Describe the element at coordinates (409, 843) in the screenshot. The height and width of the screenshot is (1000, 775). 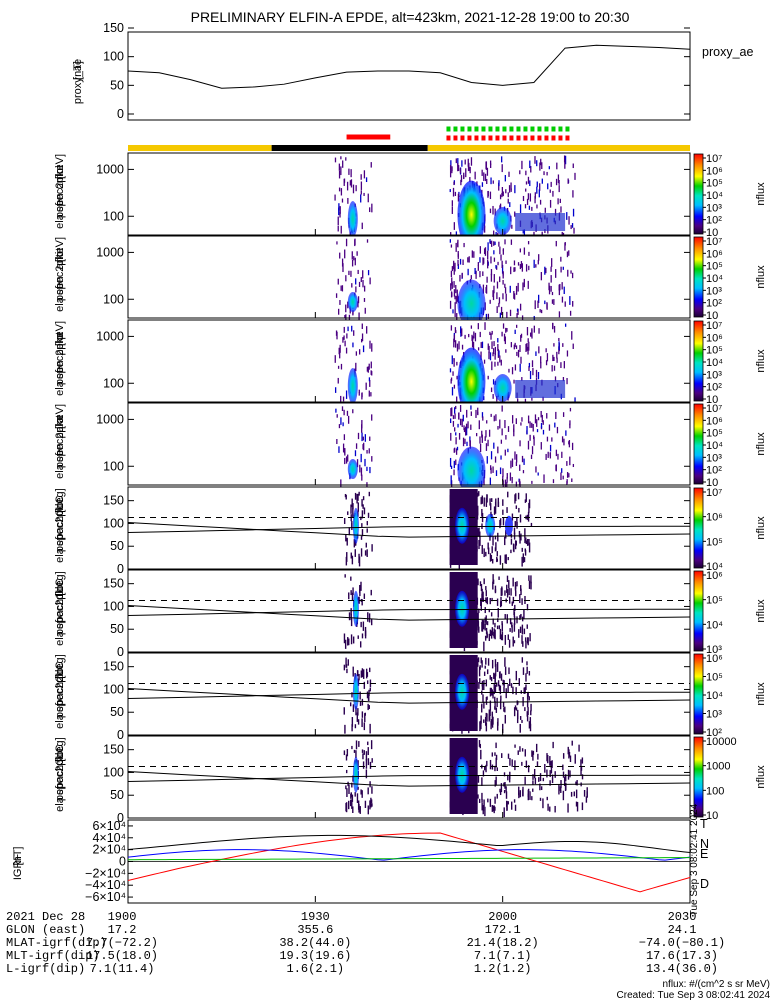
I see `igrf-t-line` at that location.